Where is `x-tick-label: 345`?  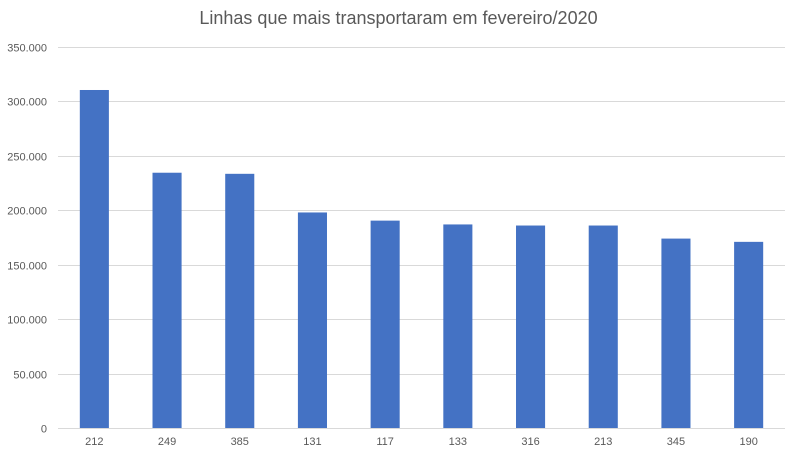
x-tick-label: 345 is located at coordinates (676, 442).